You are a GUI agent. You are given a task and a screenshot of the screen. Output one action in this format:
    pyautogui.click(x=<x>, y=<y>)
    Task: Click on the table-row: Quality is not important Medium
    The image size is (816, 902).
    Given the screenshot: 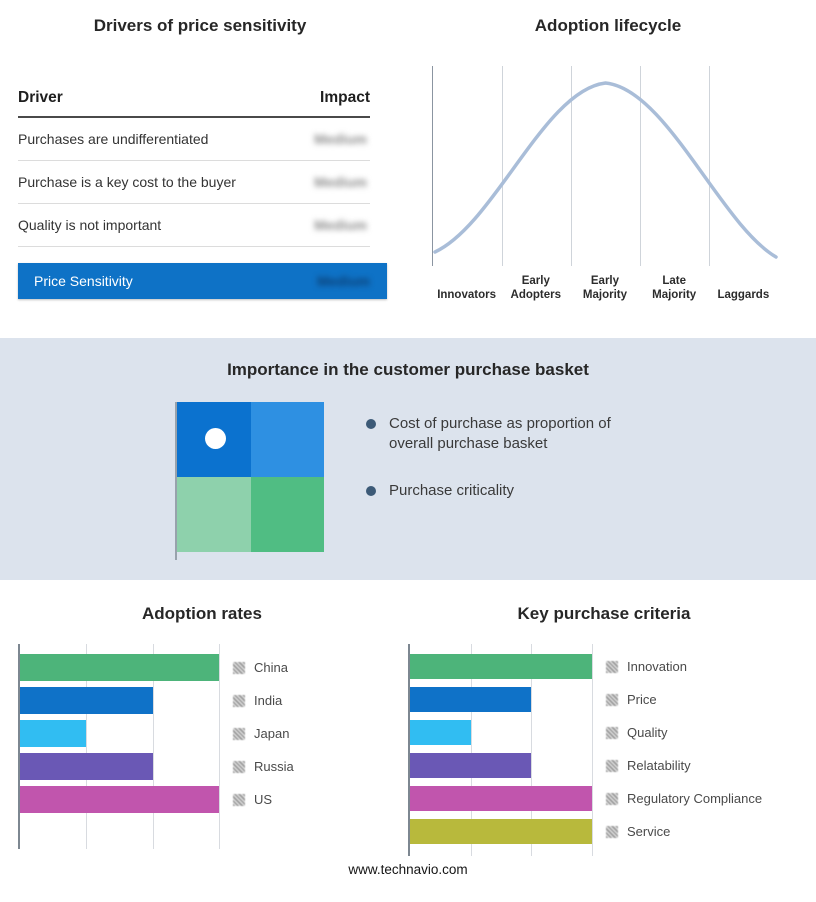 What is the action you would take?
    pyautogui.click(x=194, y=225)
    